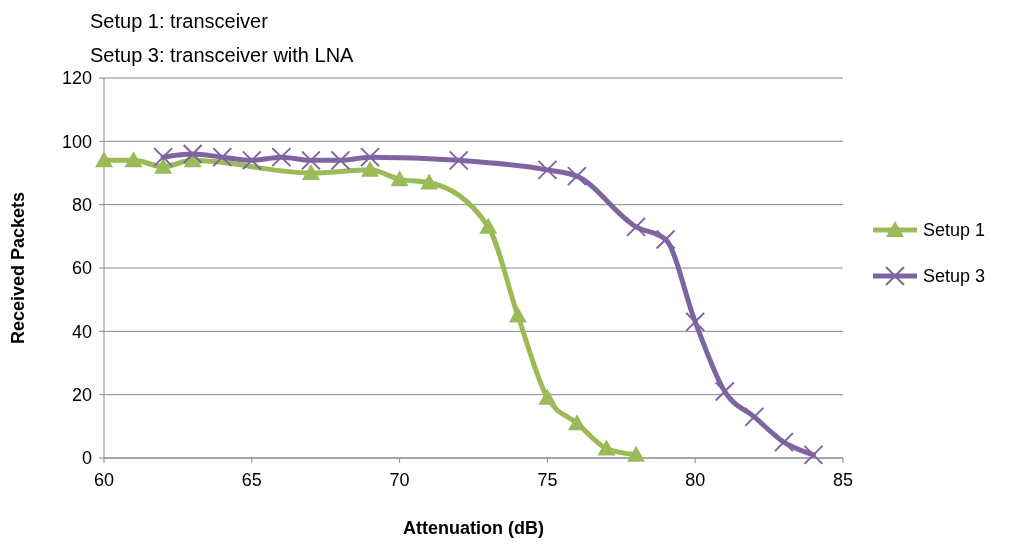 This screenshot has width=1036, height=546. I want to click on y-tick-label: 60, so click(81, 268).